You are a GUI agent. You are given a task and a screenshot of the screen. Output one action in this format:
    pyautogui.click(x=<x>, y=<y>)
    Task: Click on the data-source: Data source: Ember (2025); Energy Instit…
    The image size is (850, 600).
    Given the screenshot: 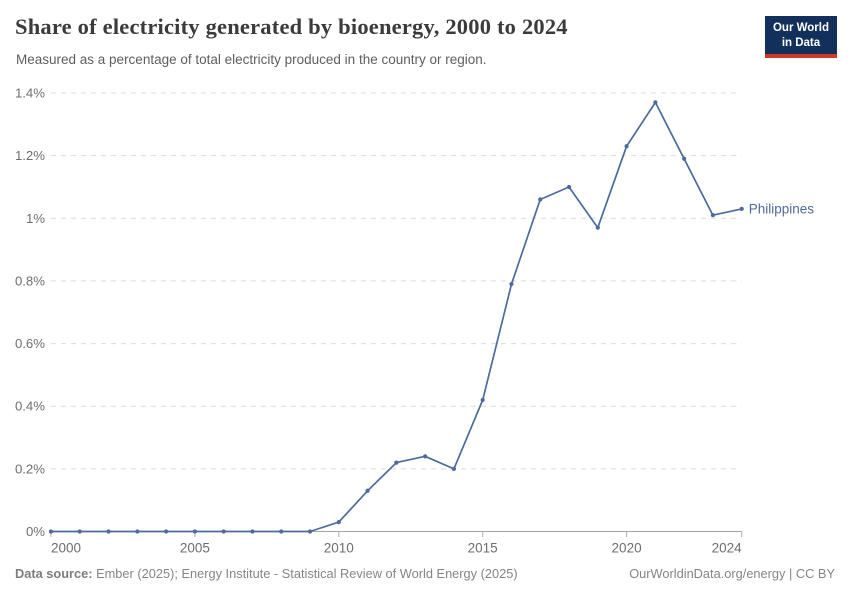 What is the action you would take?
    pyautogui.click(x=266, y=573)
    